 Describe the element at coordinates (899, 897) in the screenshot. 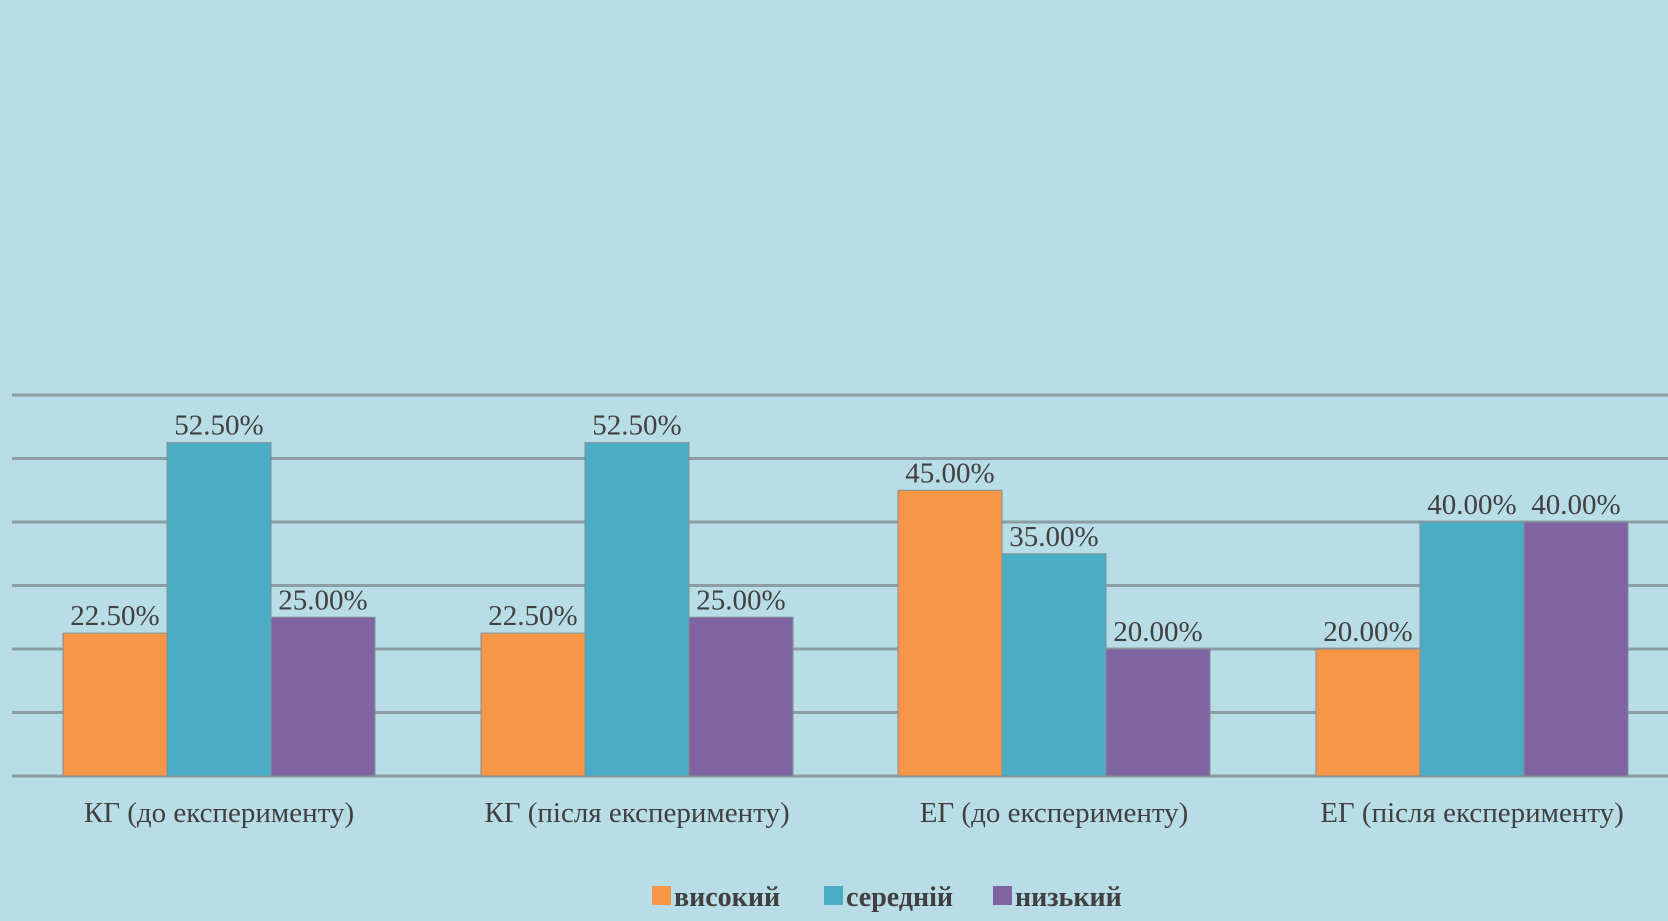

I see `legend-label: середній` at that location.